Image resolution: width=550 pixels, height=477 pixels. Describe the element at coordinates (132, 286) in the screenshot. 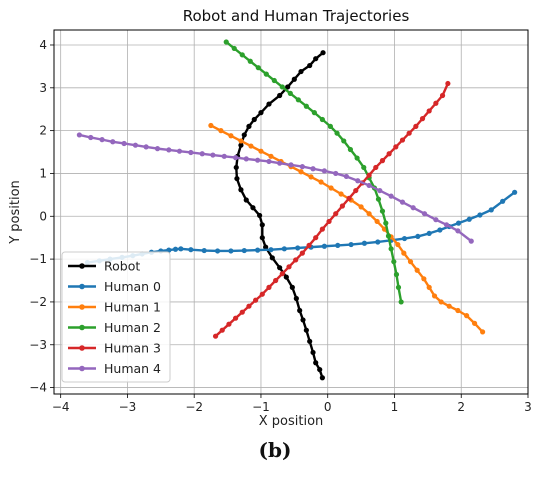

I see `legend-label-human-0: Human 0` at that location.